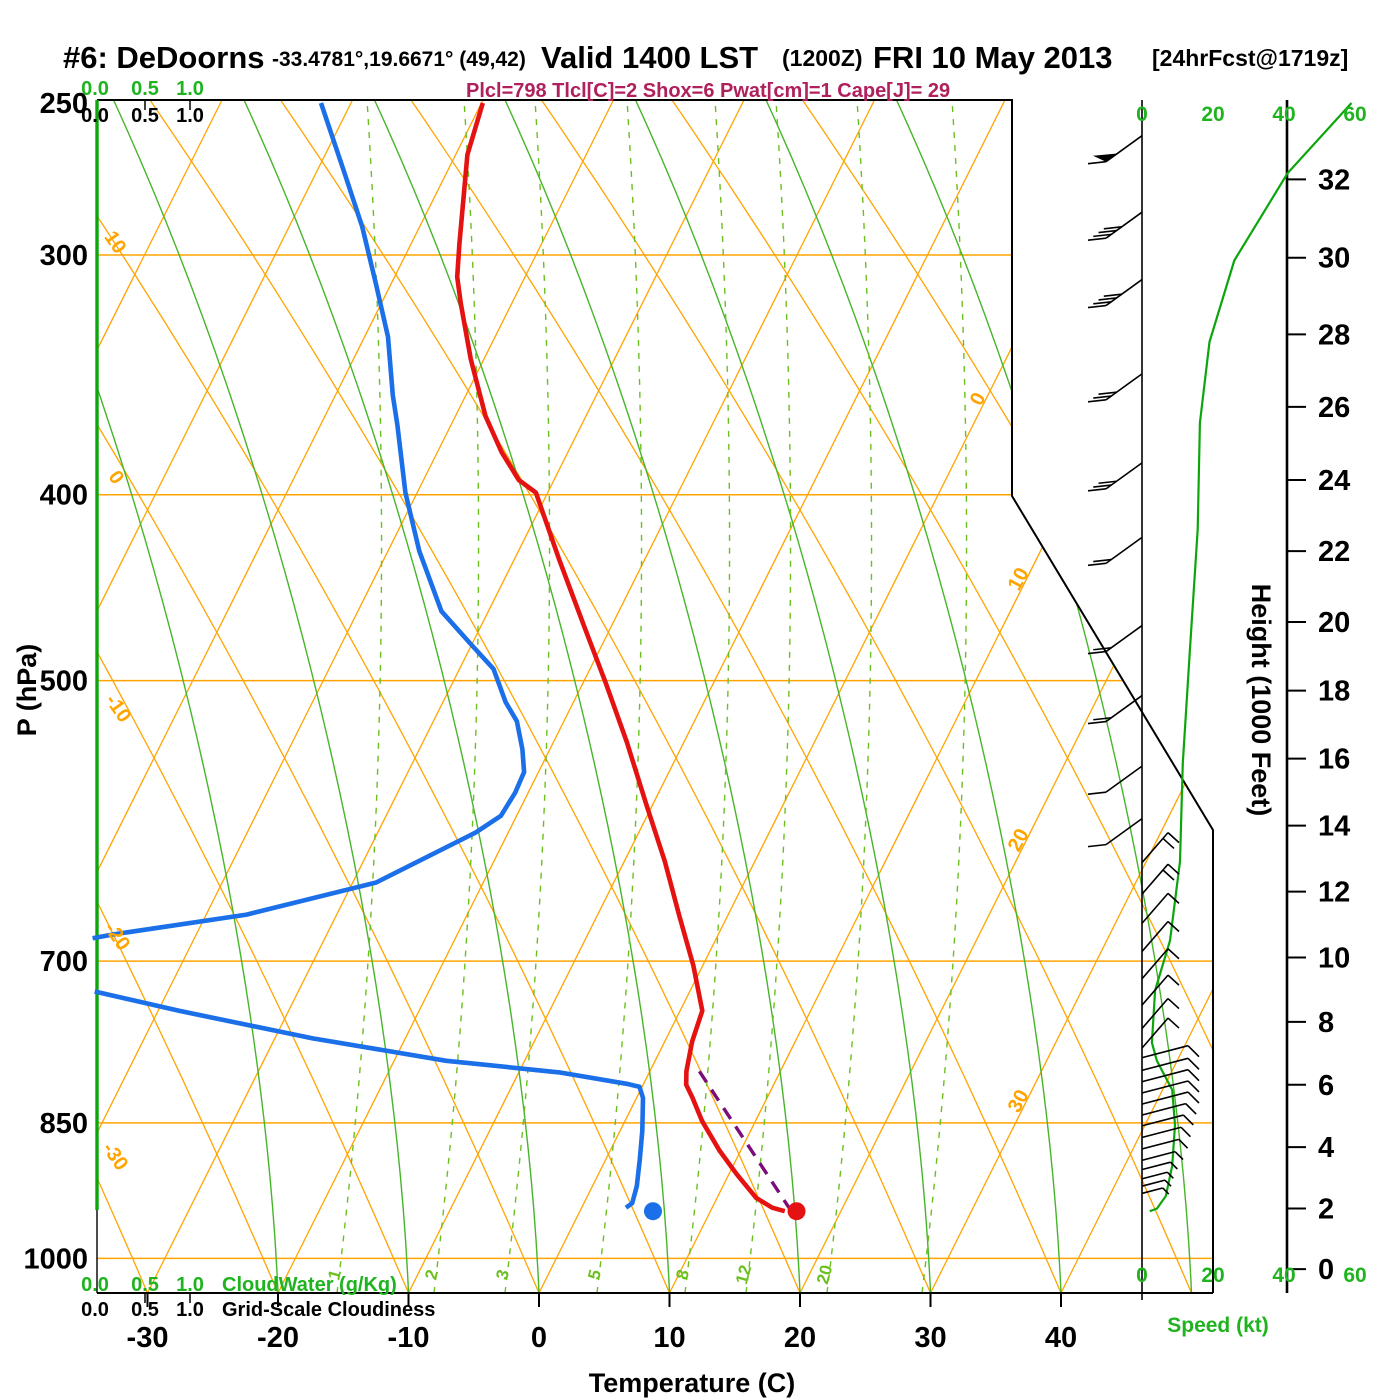 This screenshot has width=1400, height=1400. What do you see at coordinates (1326, 1210) in the screenshot?
I see `height-tick-label: 2` at bounding box center [1326, 1210].